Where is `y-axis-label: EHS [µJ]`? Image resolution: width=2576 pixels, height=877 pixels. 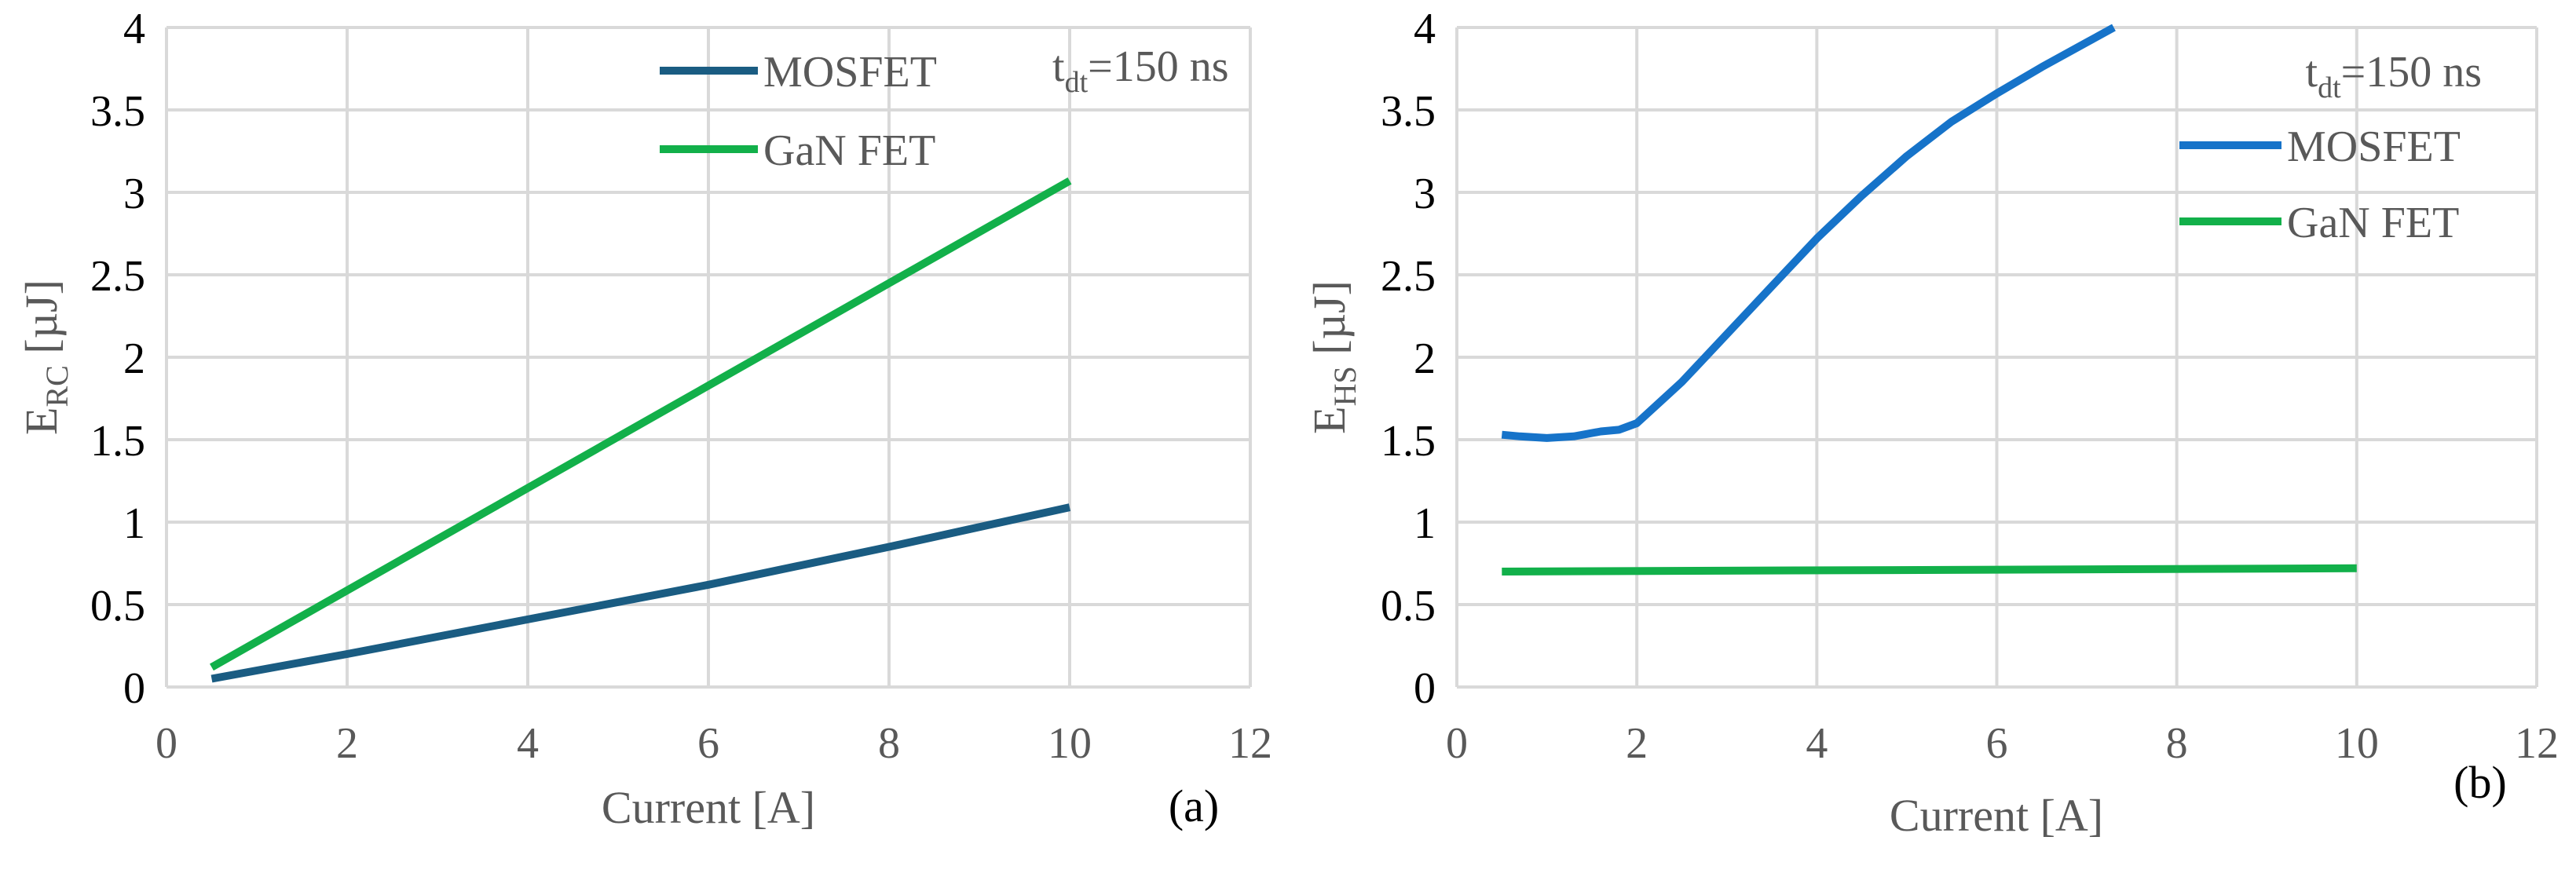
y-axis-label: EHS [µJ] is located at coordinates (1334, 357).